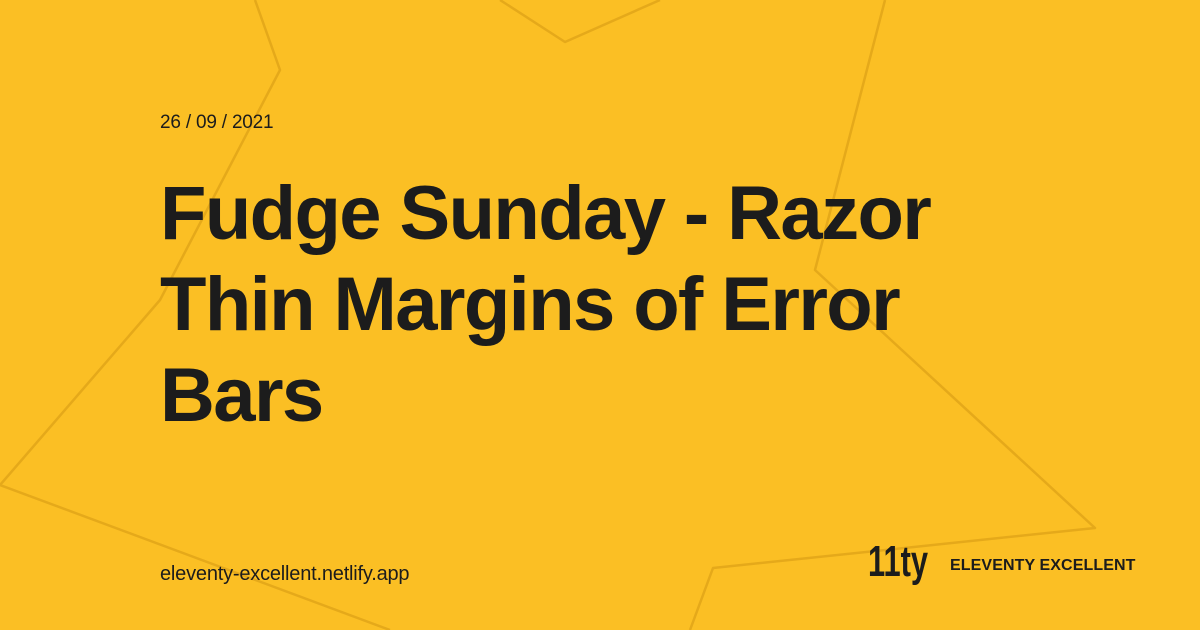  What do you see at coordinates (1043, 565) in the screenshot?
I see `brand-name: ELEVENTY EXCELLENT` at bounding box center [1043, 565].